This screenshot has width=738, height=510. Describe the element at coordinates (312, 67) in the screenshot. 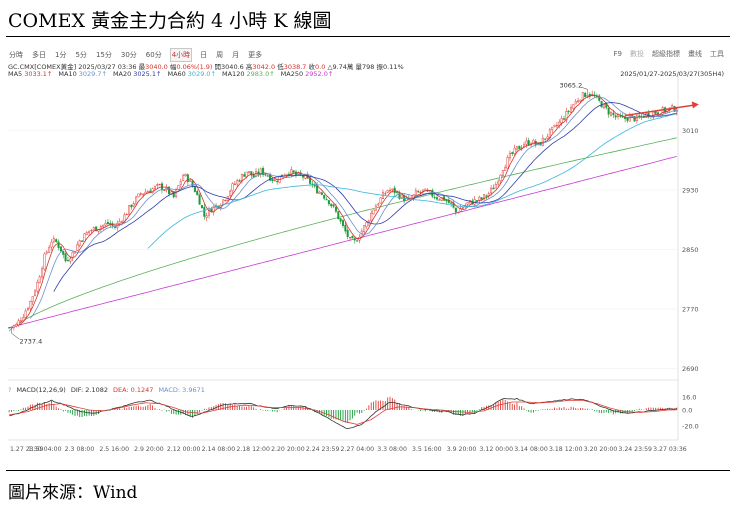

I see `quote-label: 收` at that location.